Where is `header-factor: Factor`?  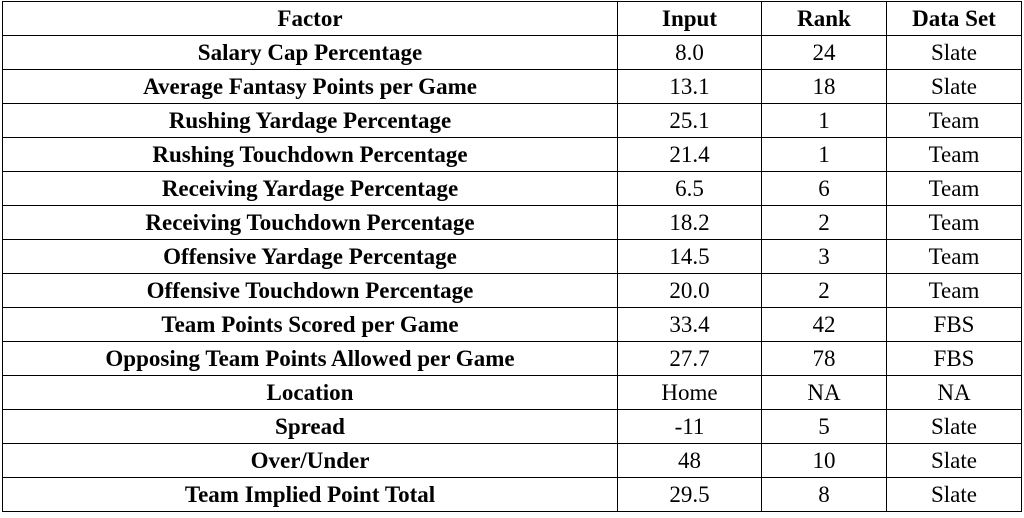 header-factor: Factor is located at coordinates (310, 18).